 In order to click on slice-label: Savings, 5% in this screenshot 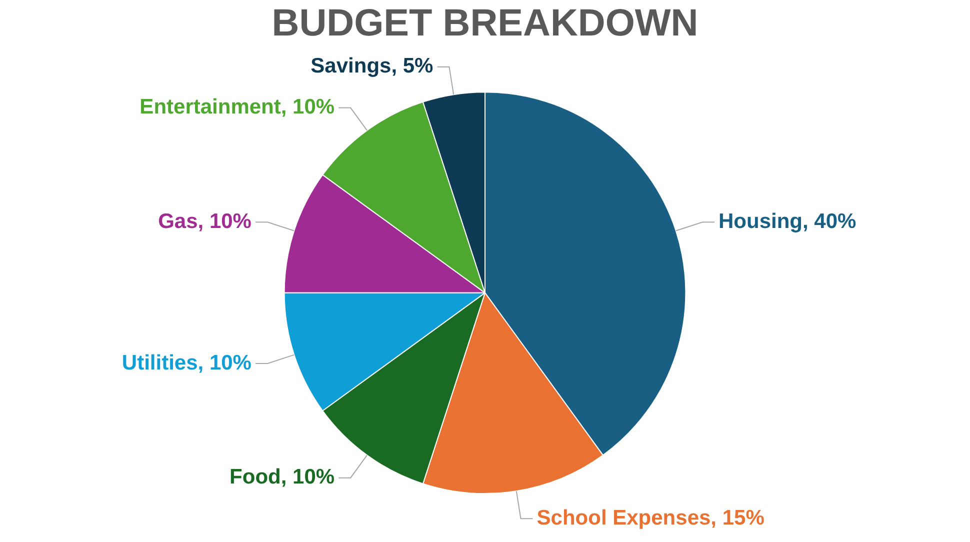, I will do `click(372, 66)`.